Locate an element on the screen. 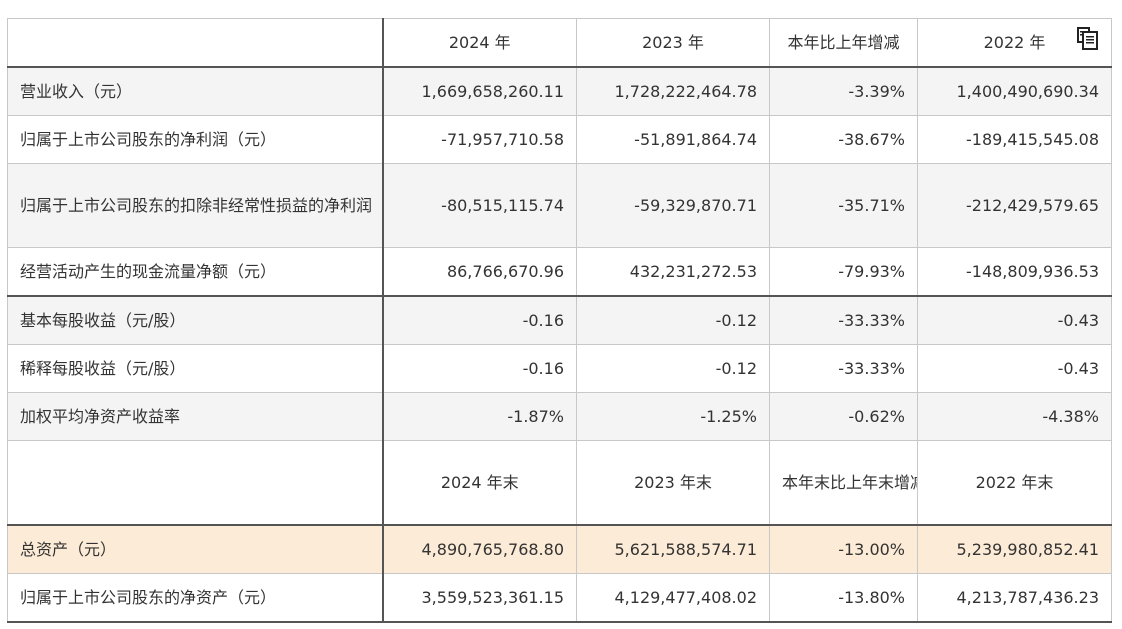 Image resolution: width=1122 pixels, height=629 pixels. value-change: -13.00% is located at coordinates (843, 549).